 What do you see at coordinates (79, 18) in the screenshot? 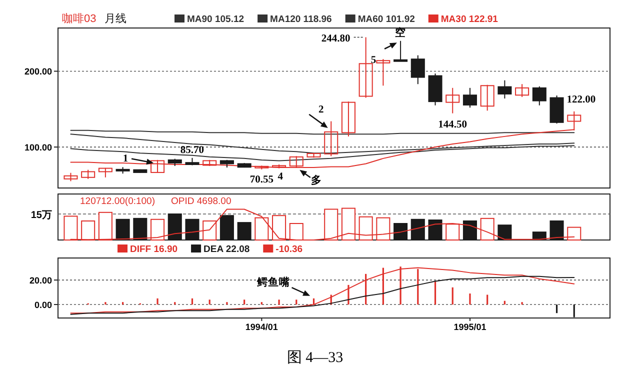
I see `chart-title: 咖啡03` at bounding box center [79, 18].